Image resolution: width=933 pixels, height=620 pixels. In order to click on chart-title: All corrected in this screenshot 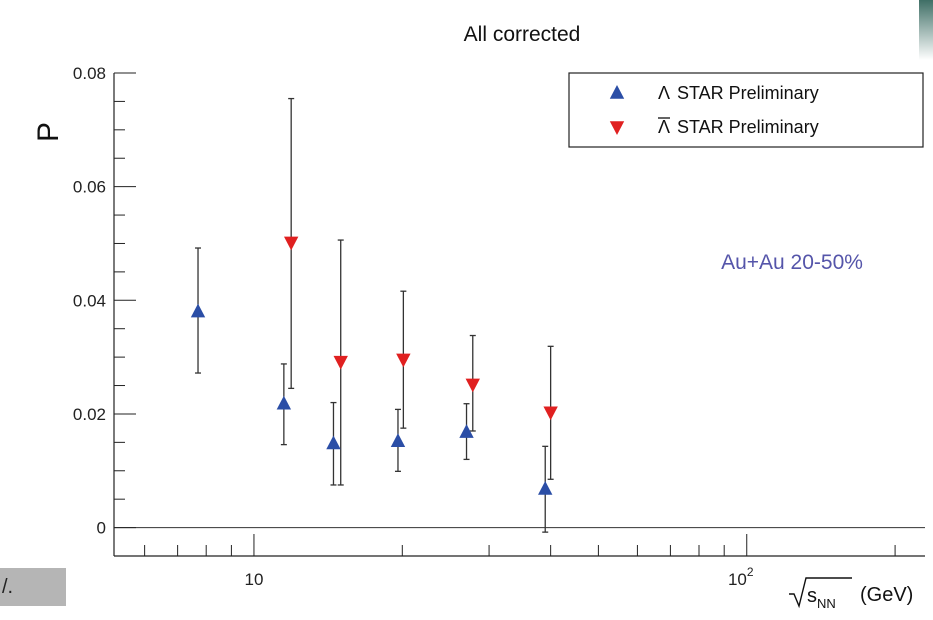, I will do `click(522, 34)`.